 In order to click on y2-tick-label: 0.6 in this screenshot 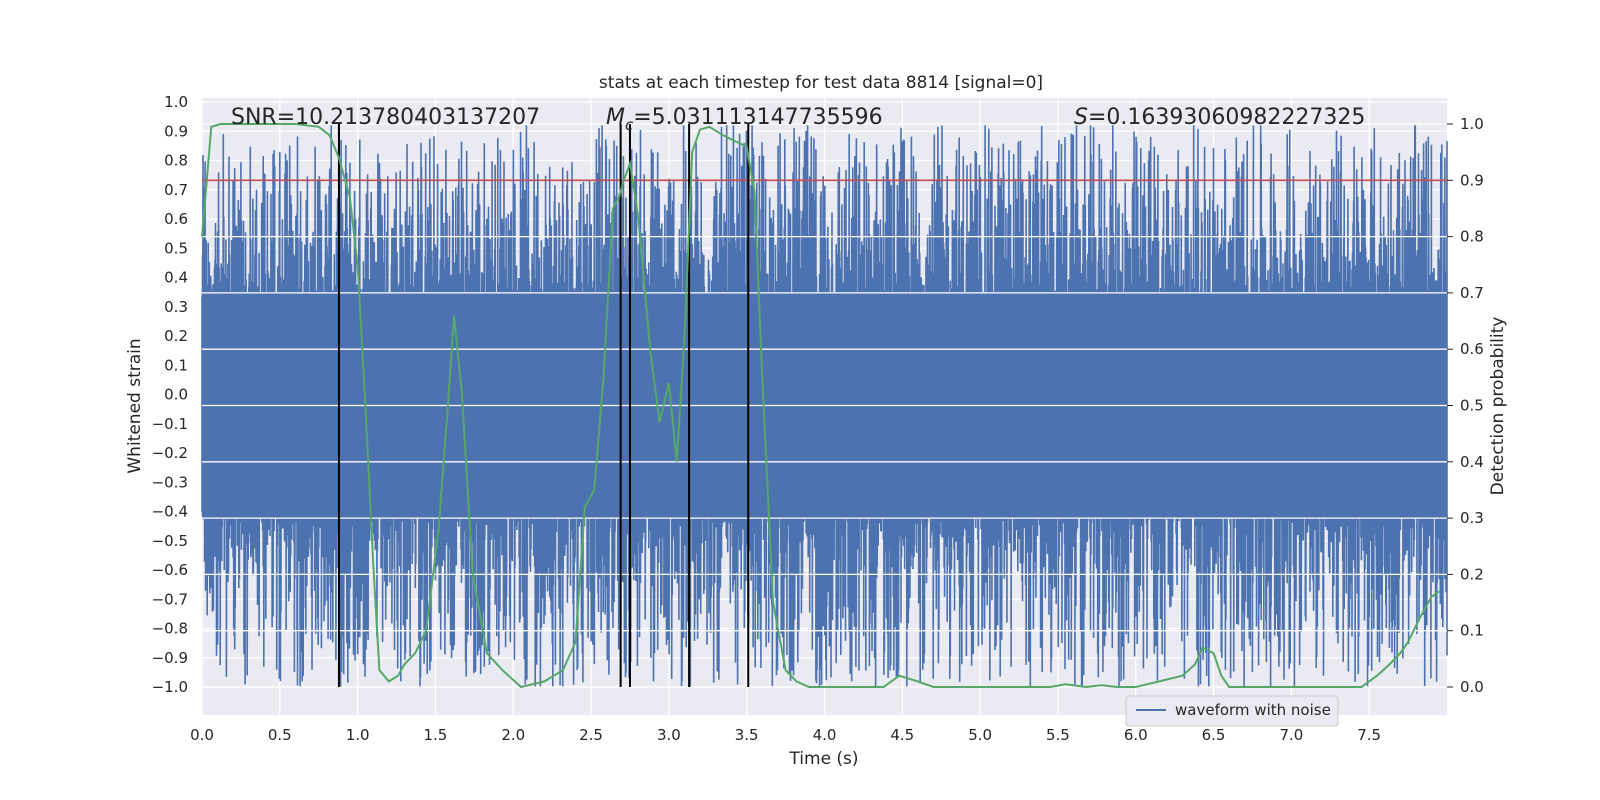, I will do `click(1472, 349)`.